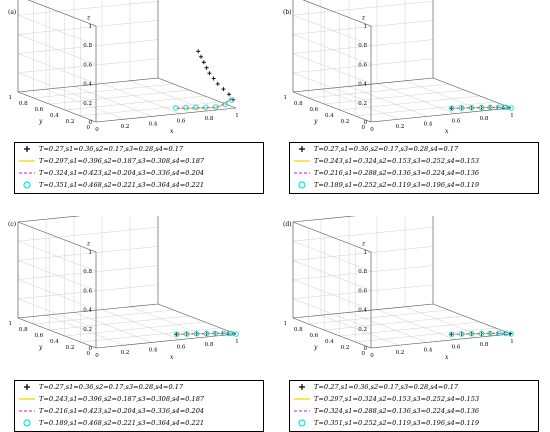 This screenshot has width=550, height=432. What do you see at coordinates (12, 224) in the screenshot?
I see `panel-label: (c)` at bounding box center [12, 224].